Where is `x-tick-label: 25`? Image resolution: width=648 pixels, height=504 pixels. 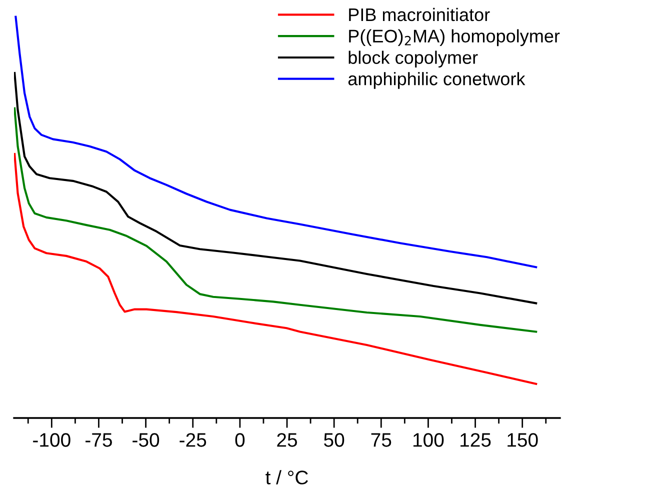
x-tick-label: 25 is located at coordinates (287, 440).